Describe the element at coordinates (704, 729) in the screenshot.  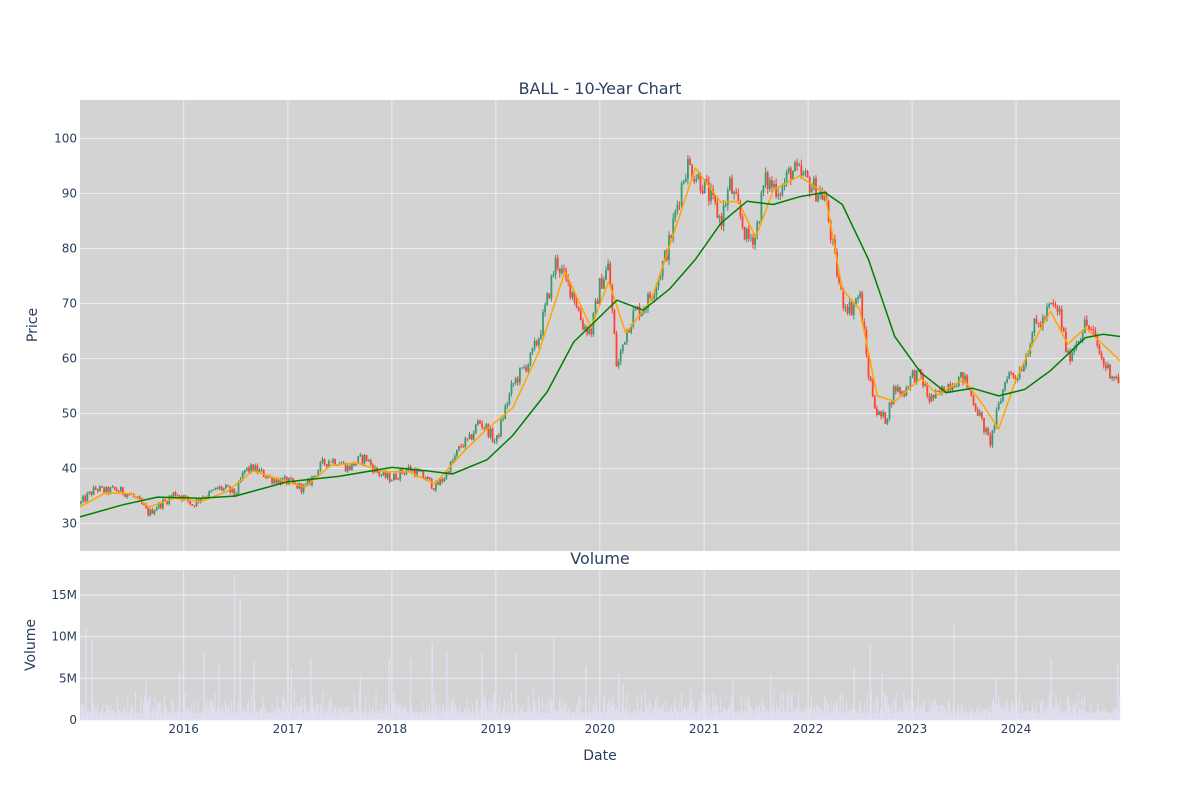
I see `date-tick-label: 2021` at that location.